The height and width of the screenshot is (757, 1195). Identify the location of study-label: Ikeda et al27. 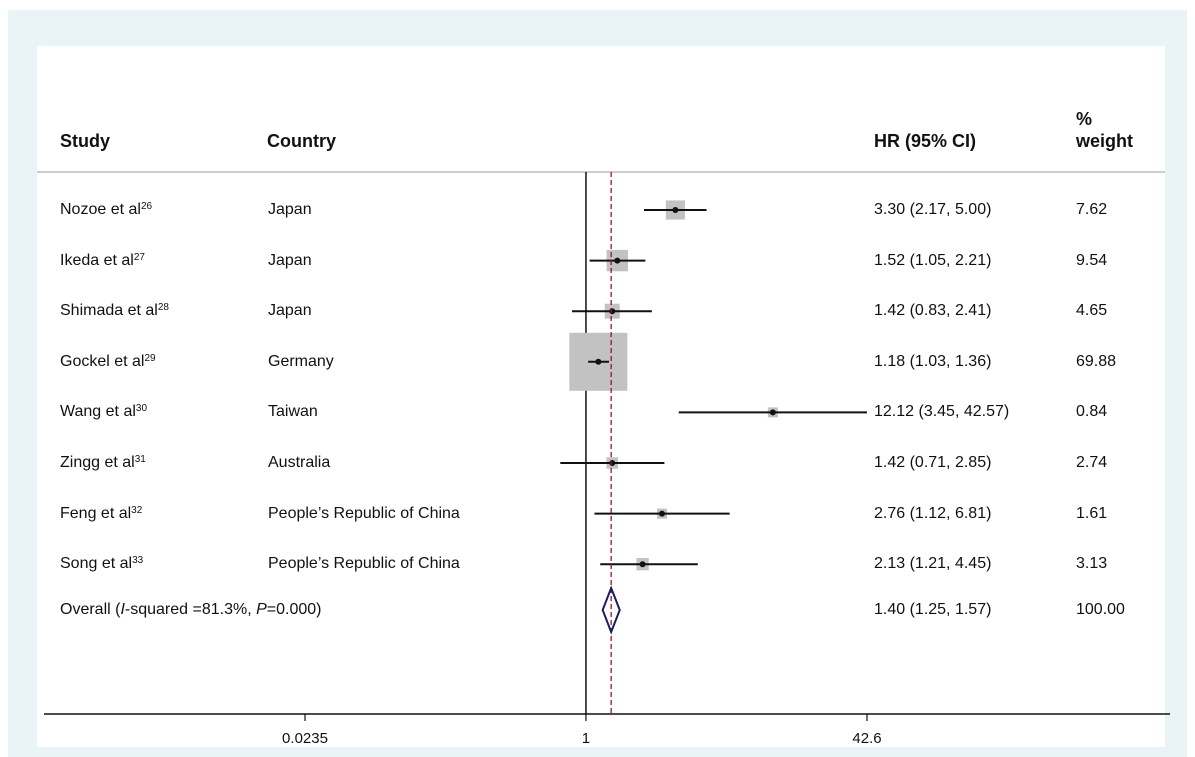
(102, 261).